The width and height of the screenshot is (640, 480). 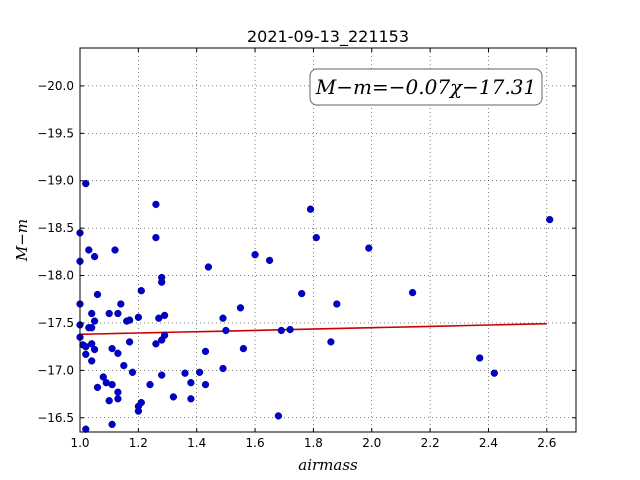 I want to click on x-tick-label: 1.6, so click(x=255, y=443).